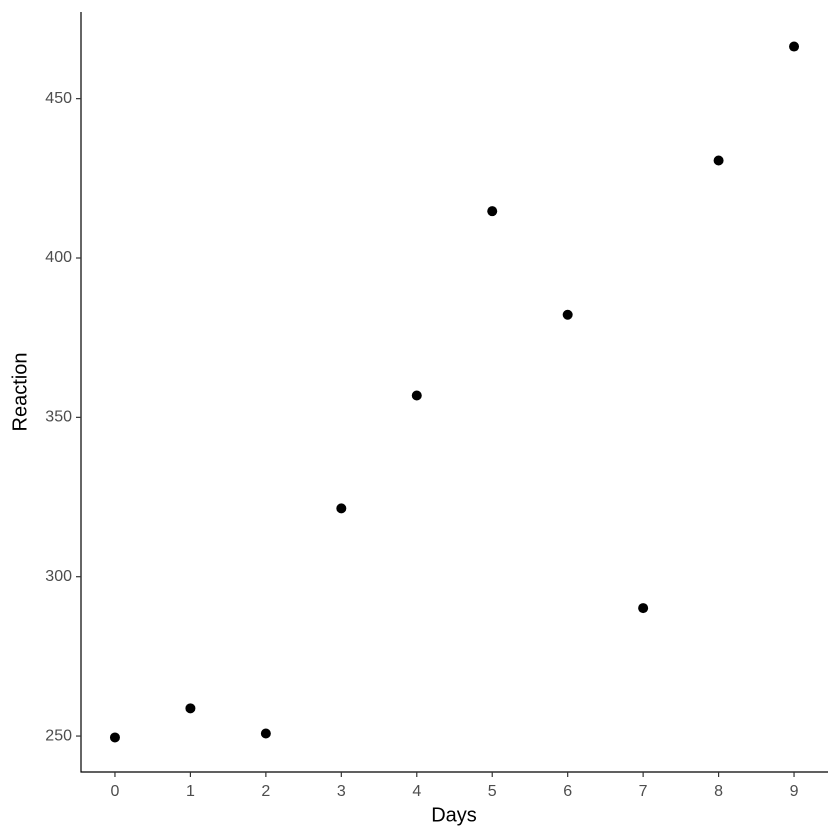 The height and width of the screenshot is (840, 840). I want to click on x-tick-label: 4, so click(416, 791).